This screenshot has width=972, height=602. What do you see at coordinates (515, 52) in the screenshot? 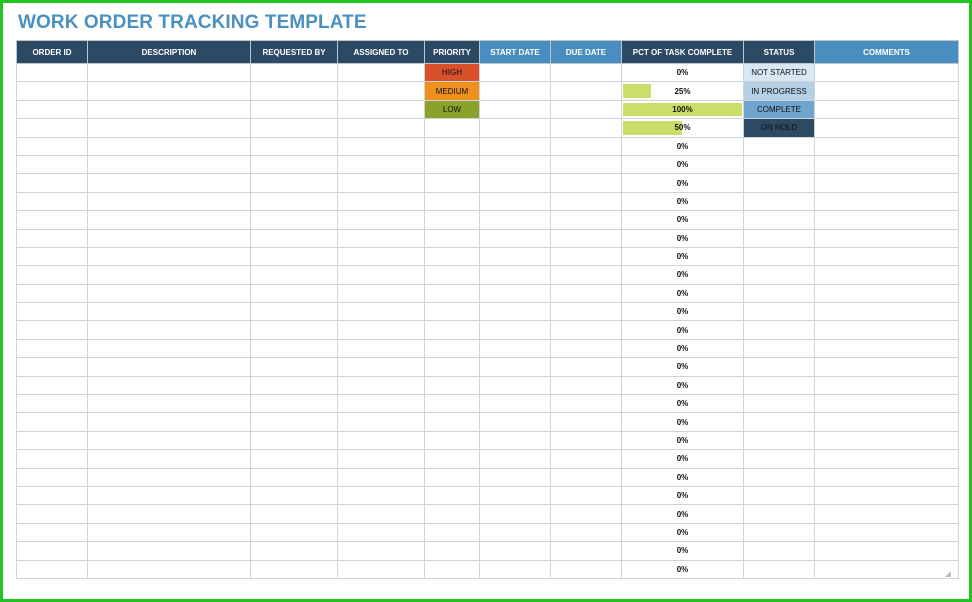
I see `column-header-start-date: START DATE` at bounding box center [515, 52].